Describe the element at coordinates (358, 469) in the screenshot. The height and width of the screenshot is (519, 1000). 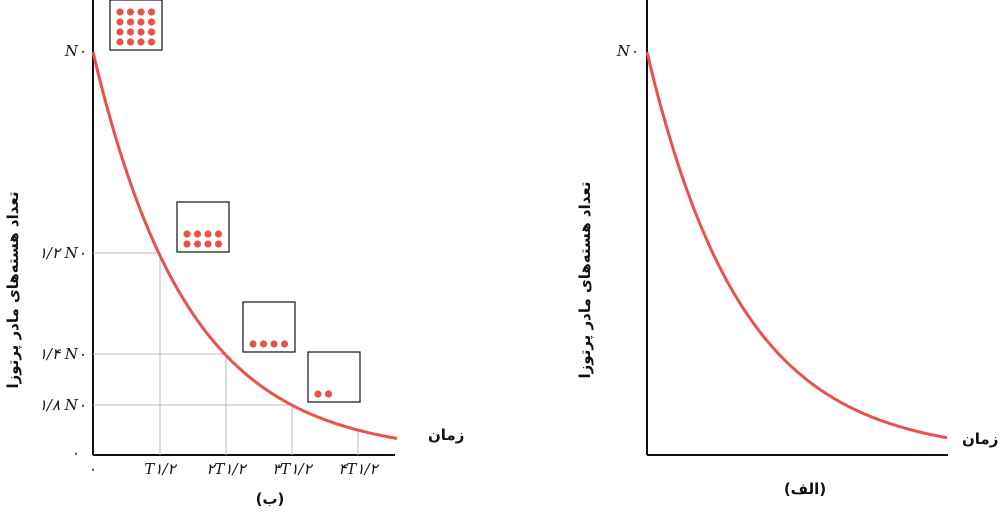
I see `x-tick-label: ۴T۱/۲` at that location.